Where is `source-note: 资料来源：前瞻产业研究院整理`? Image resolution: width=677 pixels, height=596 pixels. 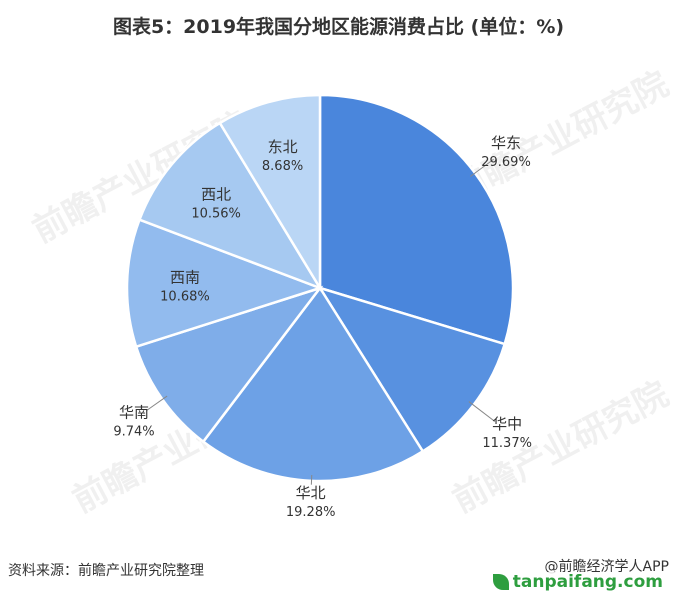
source-note: 资料来源：前瞻产业研究院整理 is located at coordinates (106, 571).